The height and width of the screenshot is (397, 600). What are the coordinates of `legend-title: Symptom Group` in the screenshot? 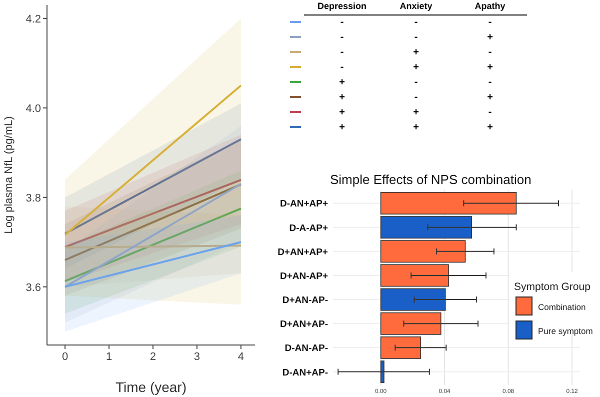 It's located at (552, 287).